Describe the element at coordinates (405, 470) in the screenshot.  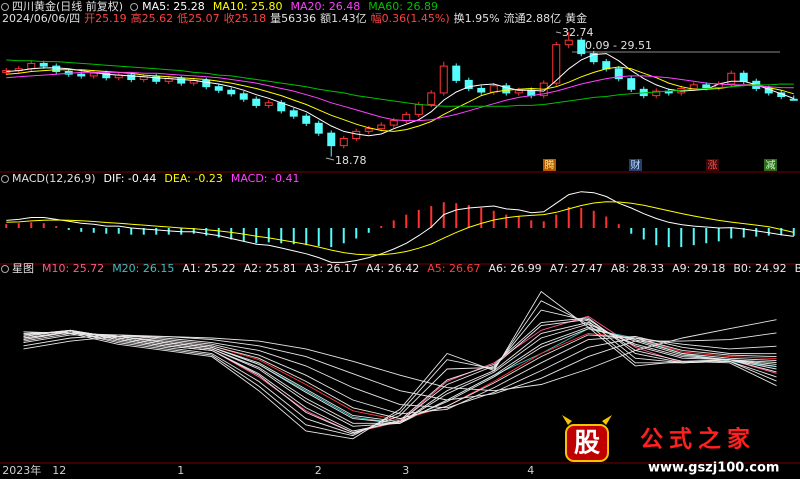
I see `x-tick-label: 3` at that location.